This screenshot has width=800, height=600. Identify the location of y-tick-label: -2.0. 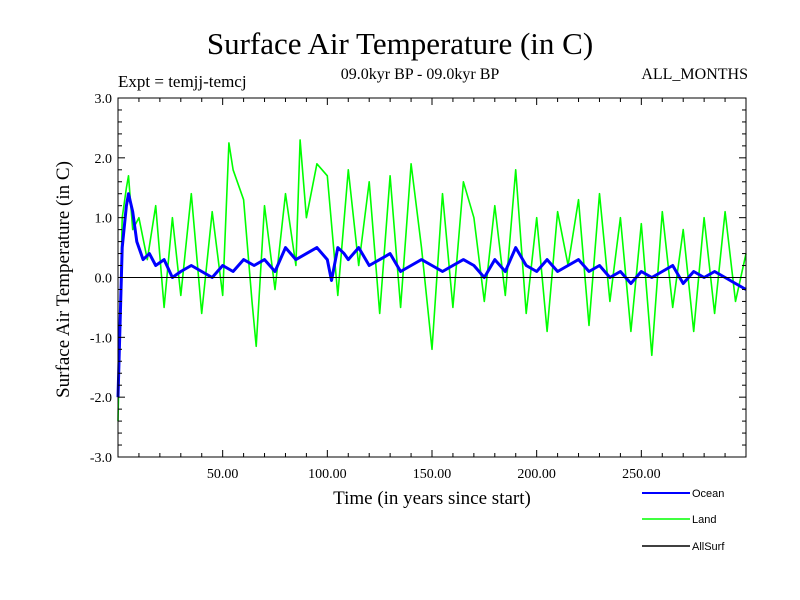
(101, 398).